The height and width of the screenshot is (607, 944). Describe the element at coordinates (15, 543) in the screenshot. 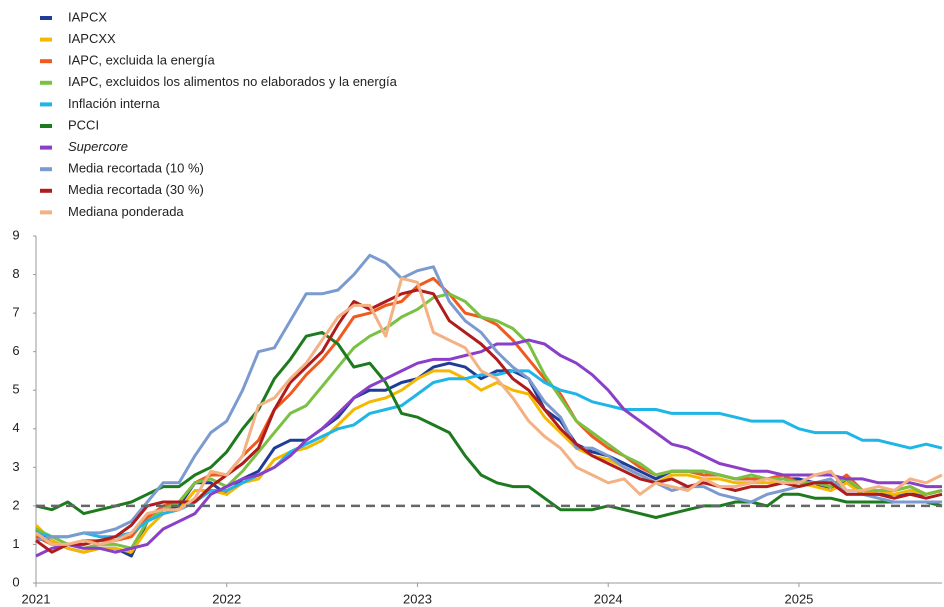

I see `y-tick-label: 1` at that location.